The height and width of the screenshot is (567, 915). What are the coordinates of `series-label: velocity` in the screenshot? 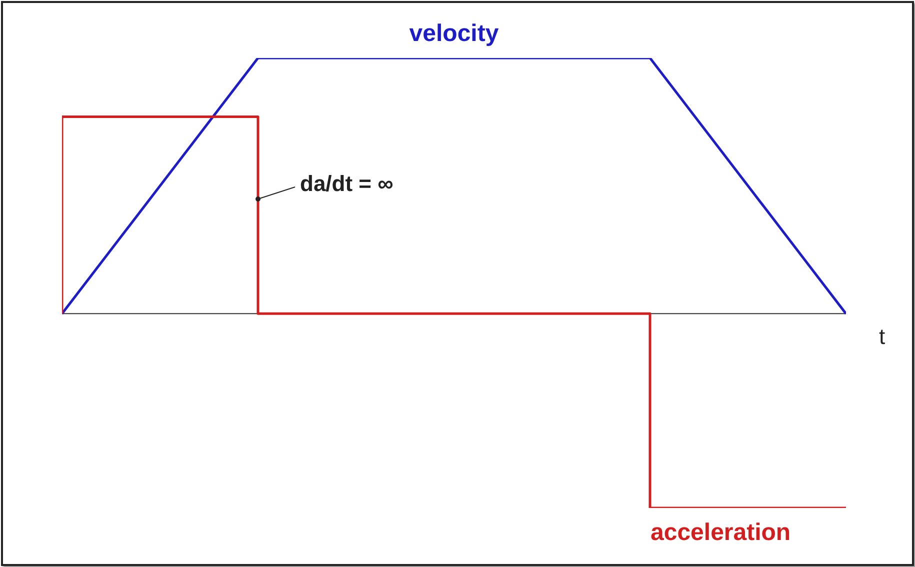 It's located at (454, 34).